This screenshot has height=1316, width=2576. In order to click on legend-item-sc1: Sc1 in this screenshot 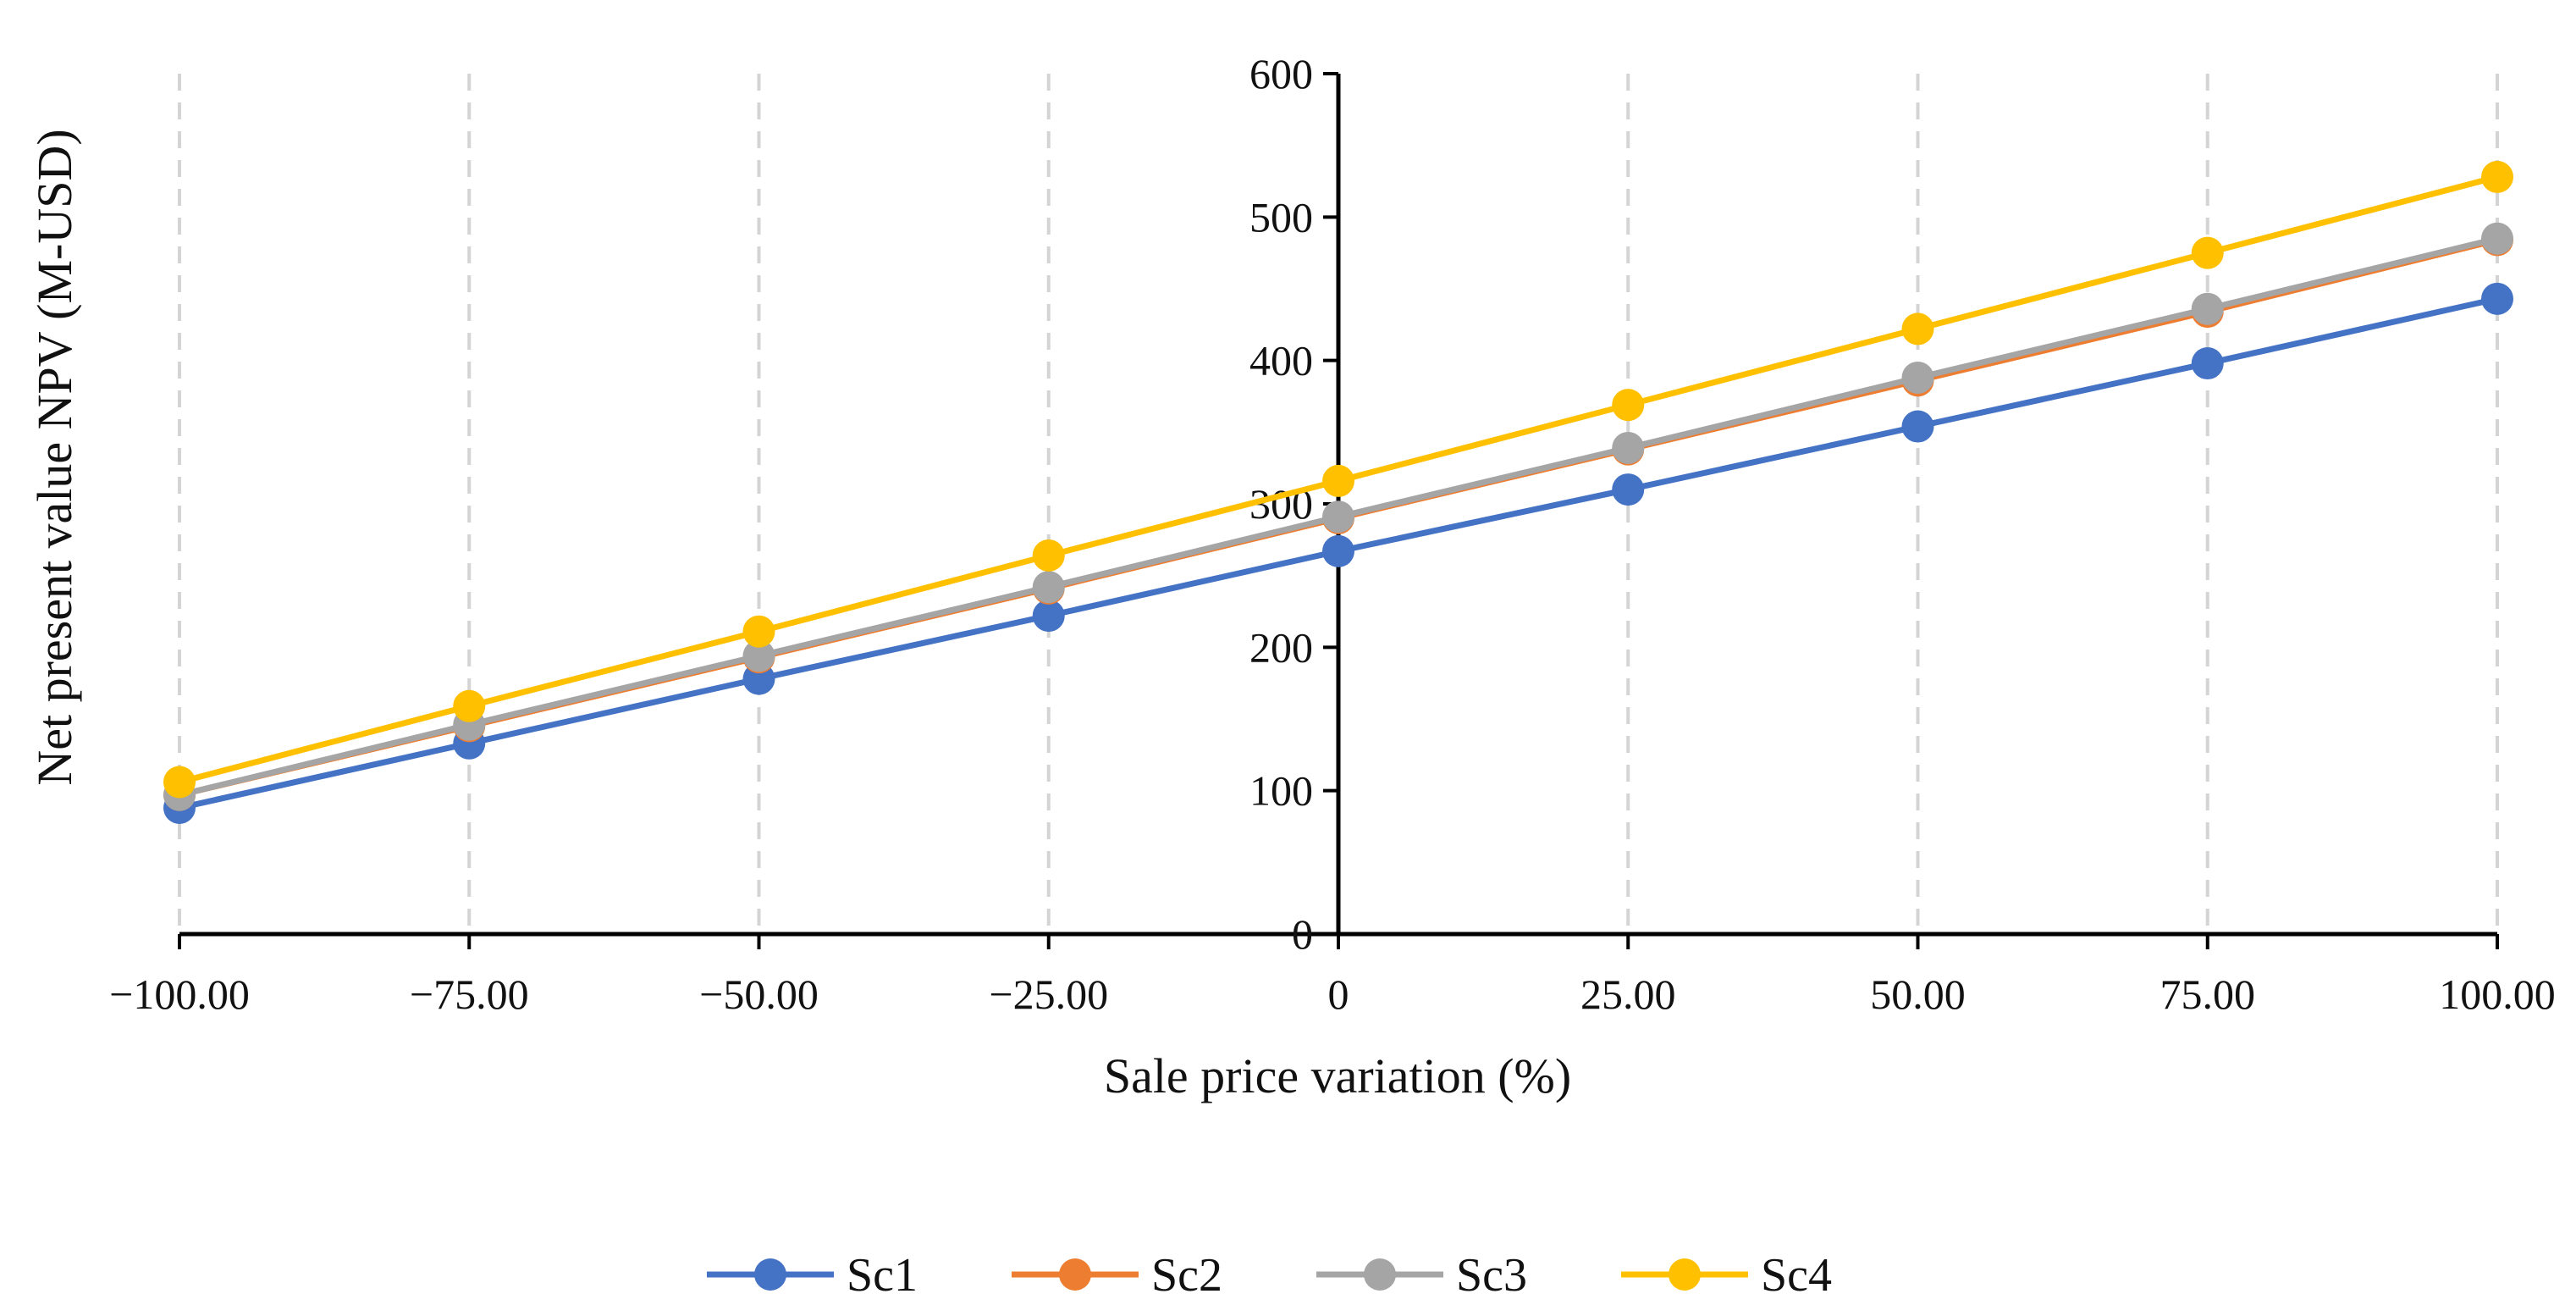, I will do `click(813, 1276)`.